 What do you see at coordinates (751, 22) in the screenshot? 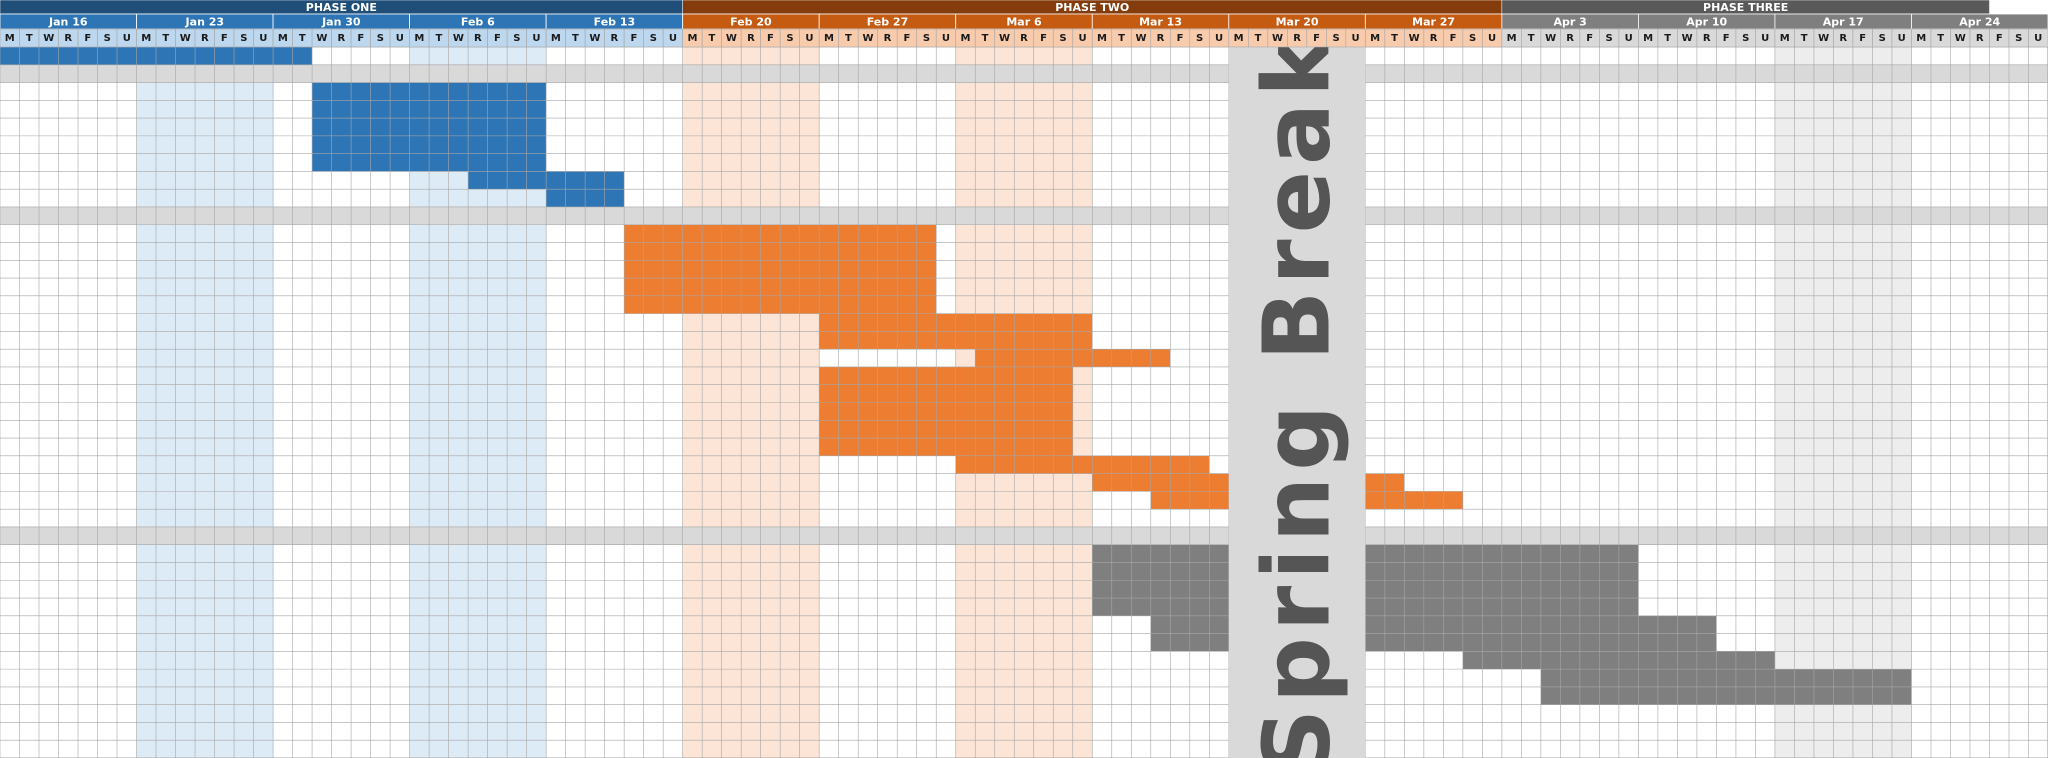
I see `week-label: Feb 20` at bounding box center [751, 22].